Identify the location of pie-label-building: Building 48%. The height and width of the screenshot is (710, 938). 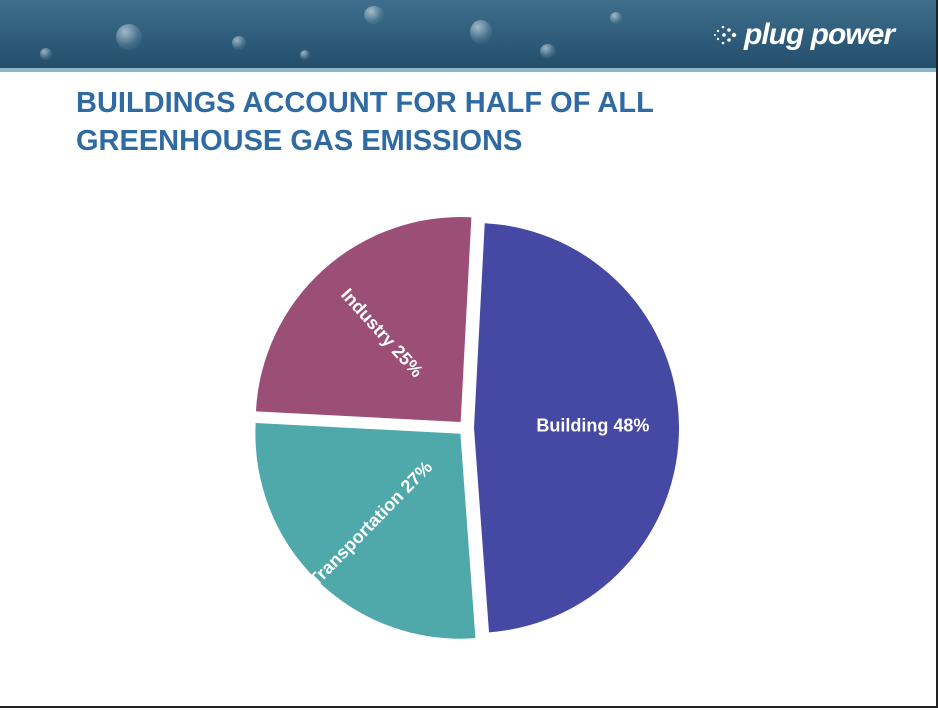
(592, 425).